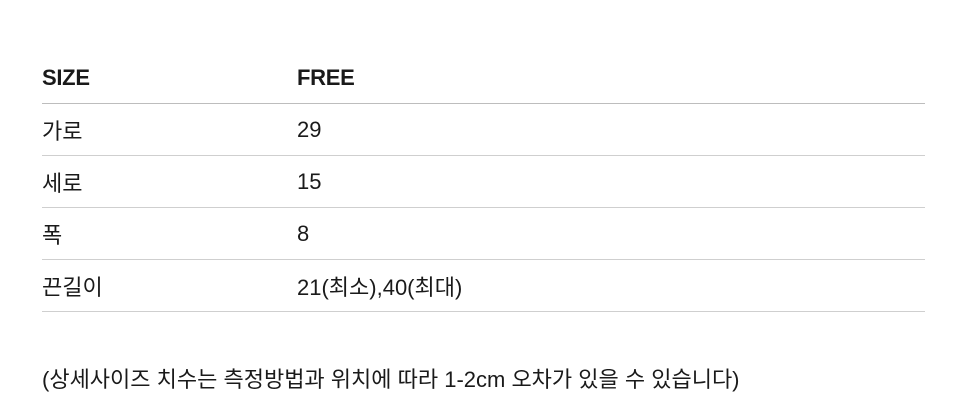 The width and height of the screenshot is (958, 420). What do you see at coordinates (611, 129) in the screenshot?
I see `row-value-width: 29` at bounding box center [611, 129].